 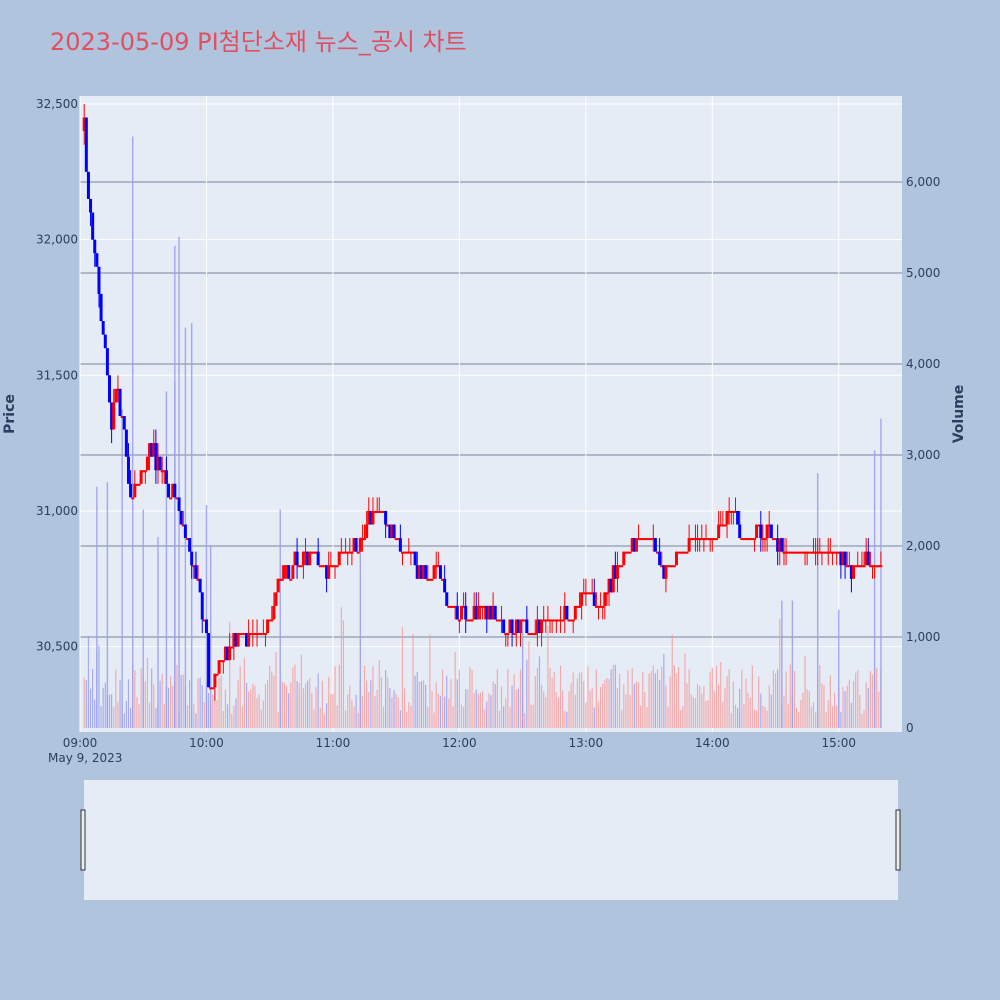 What do you see at coordinates (57, 647) in the screenshot?
I see `y-tick-label: 30,500` at bounding box center [57, 647].